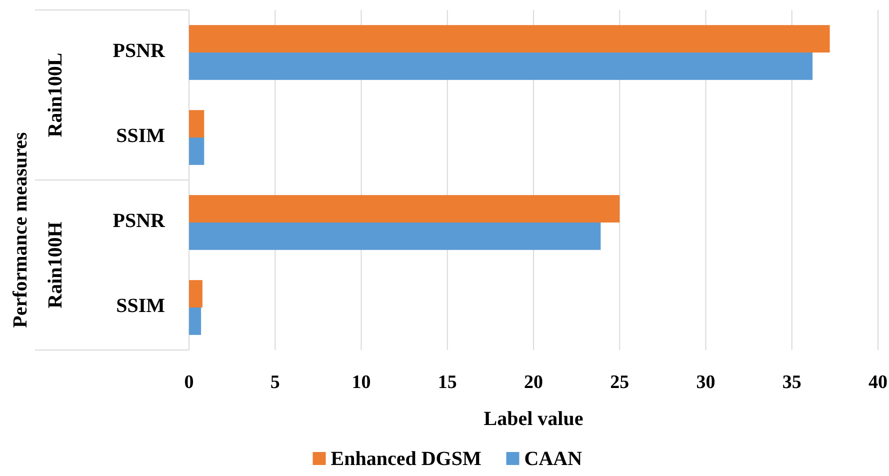 The image size is (889, 476). Describe the element at coordinates (447, 382) in the screenshot. I see `x-tick-label: 15` at that location.